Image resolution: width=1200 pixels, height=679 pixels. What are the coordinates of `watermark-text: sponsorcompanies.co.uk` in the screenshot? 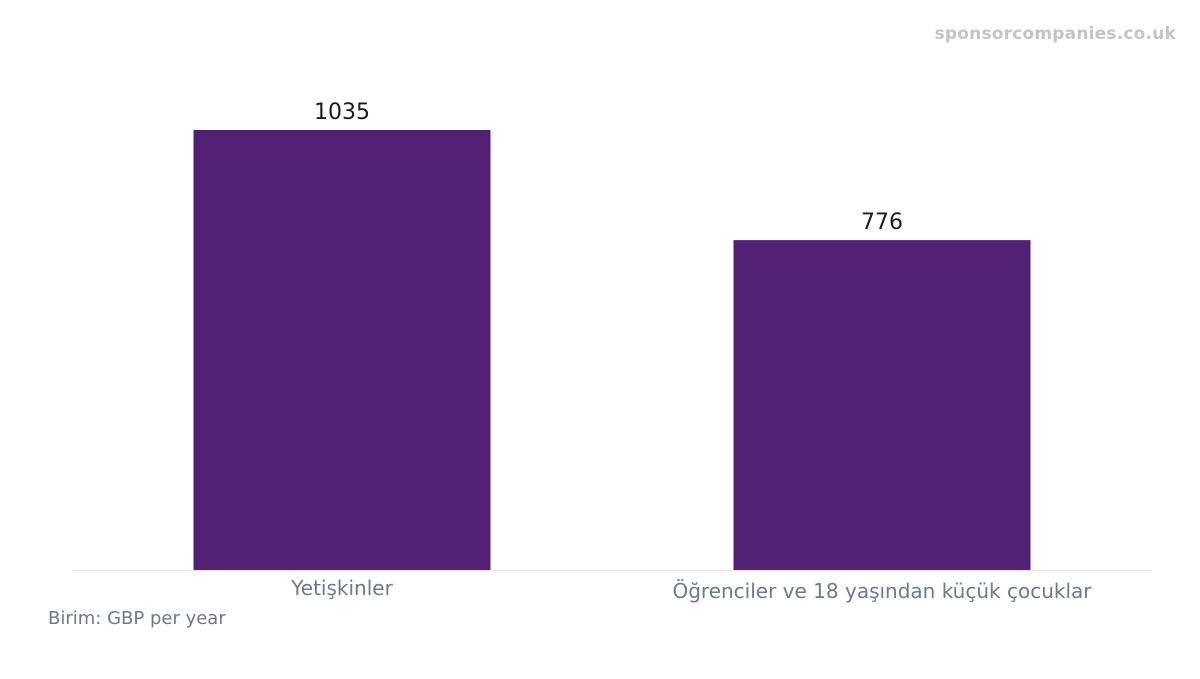 It's located at (1055, 34).